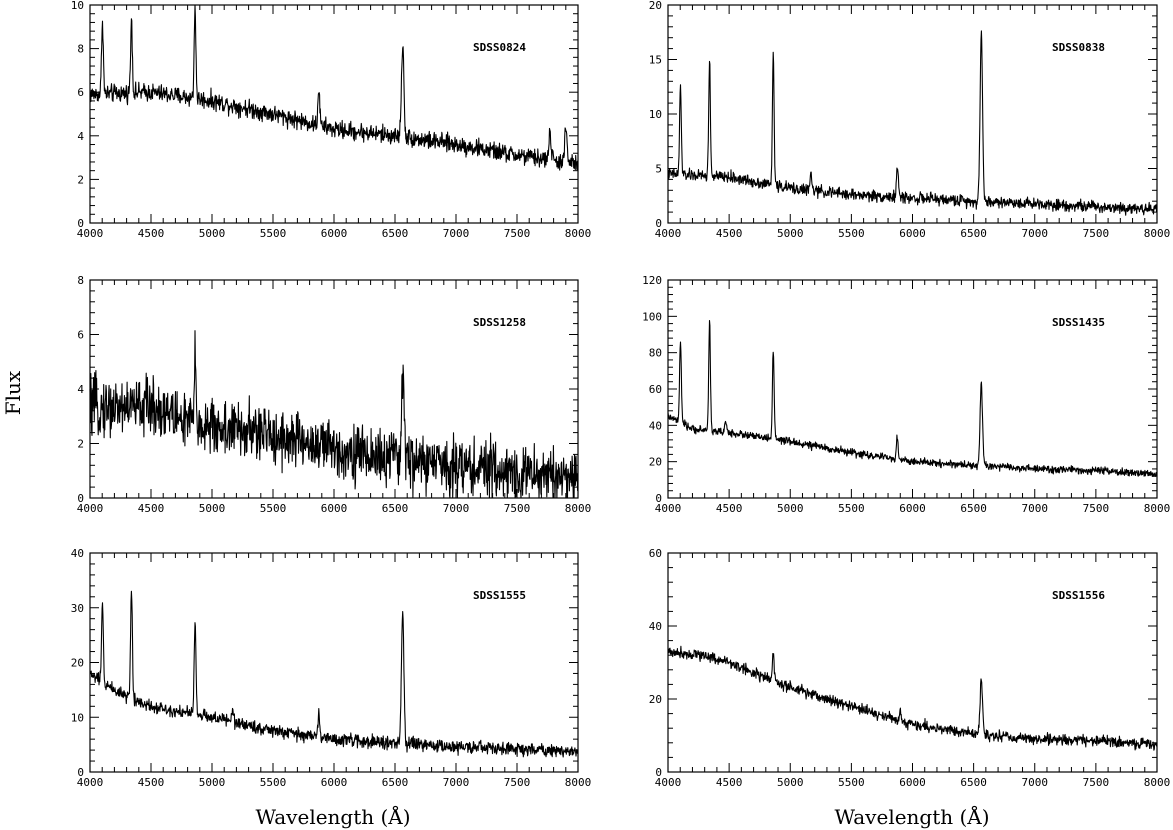 This screenshot has height=830, width=1173. I want to click on object-label: SDSS0824, so click(499, 47).